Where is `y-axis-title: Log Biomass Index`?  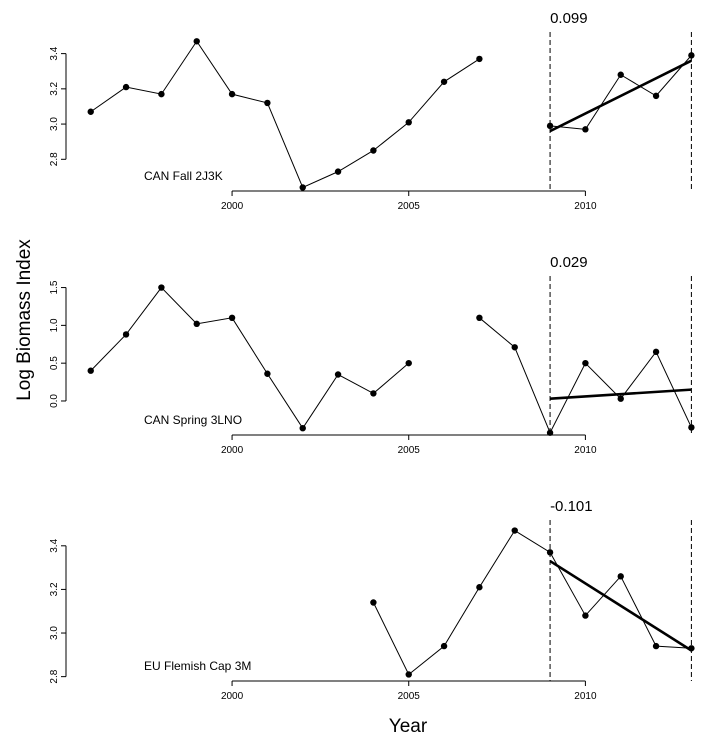 y-axis-title: Log Biomass Index is located at coordinates (24, 320).